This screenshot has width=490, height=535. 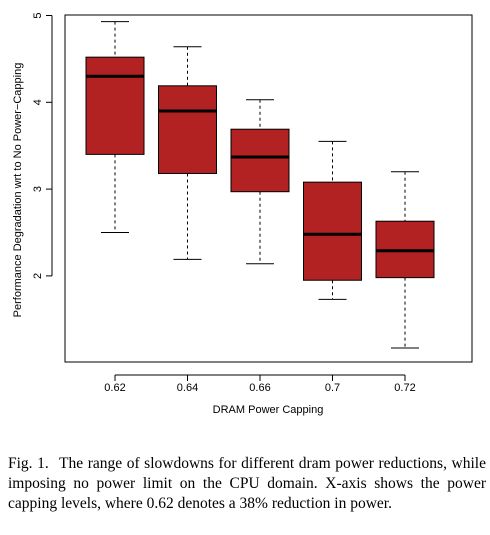 I want to click on box-0.66, so click(x=260, y=182).